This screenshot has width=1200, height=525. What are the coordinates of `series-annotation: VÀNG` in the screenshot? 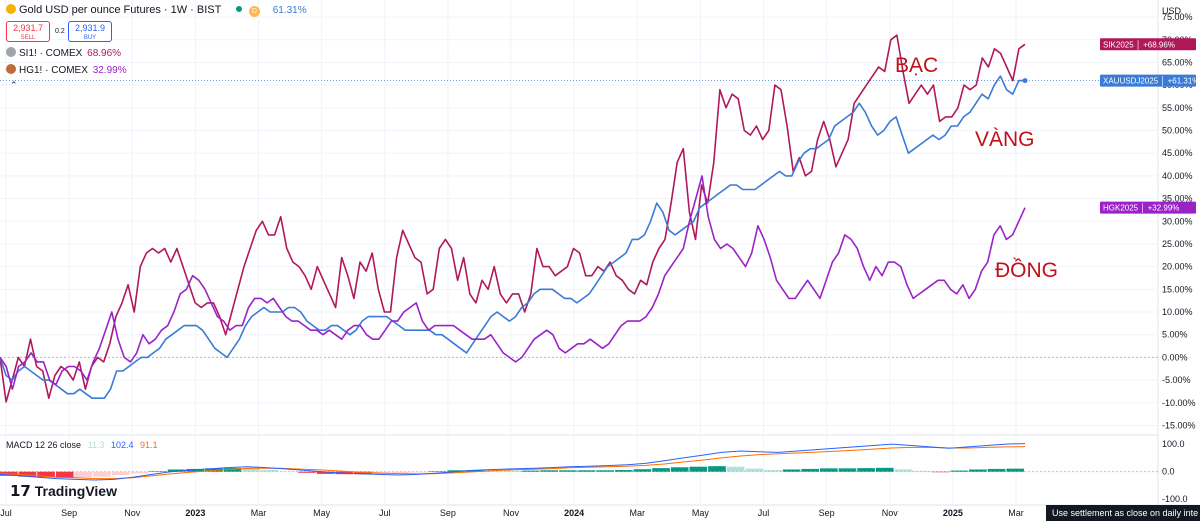 It's located at (1005, 139).